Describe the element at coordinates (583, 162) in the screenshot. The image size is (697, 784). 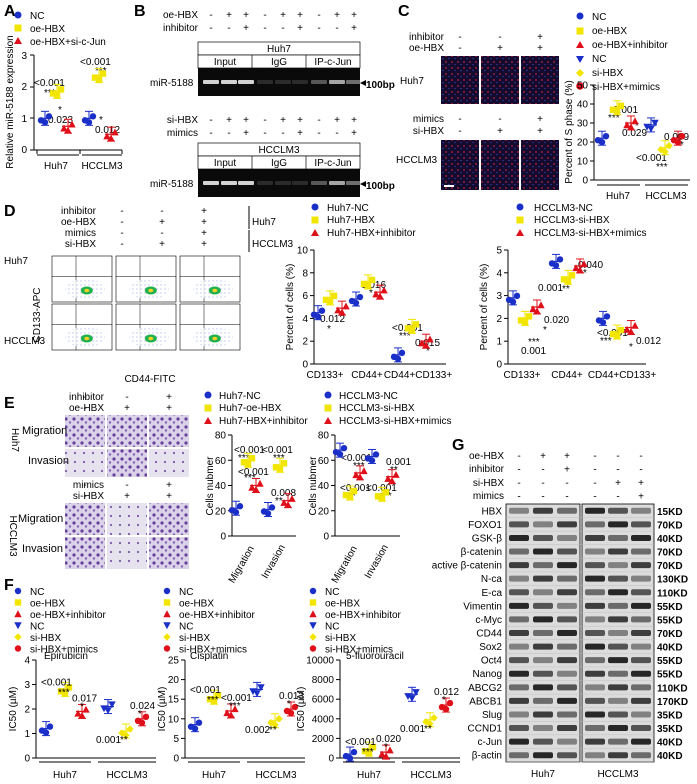
I see `tick-label: 10` at that location.